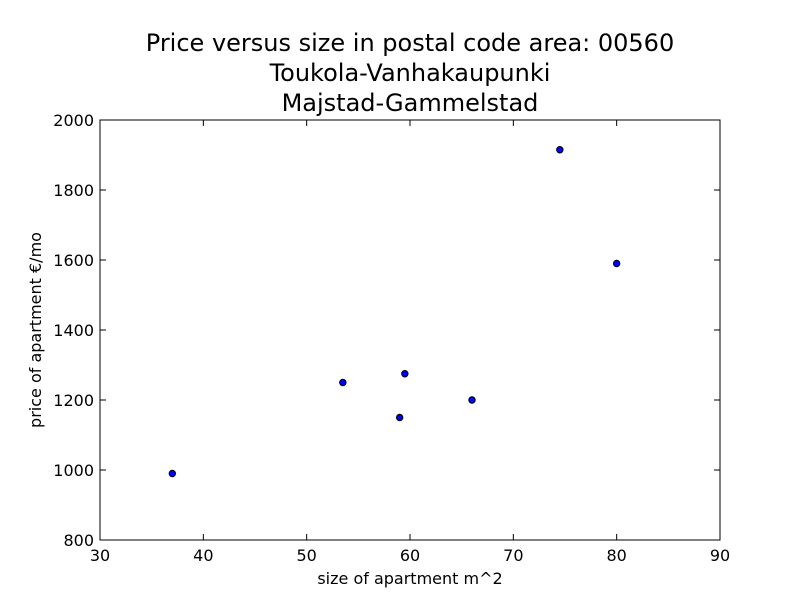 The height and width of the screenshot is (600, 800). I want to click on y-tick-label: 1400, so click(73, 330).